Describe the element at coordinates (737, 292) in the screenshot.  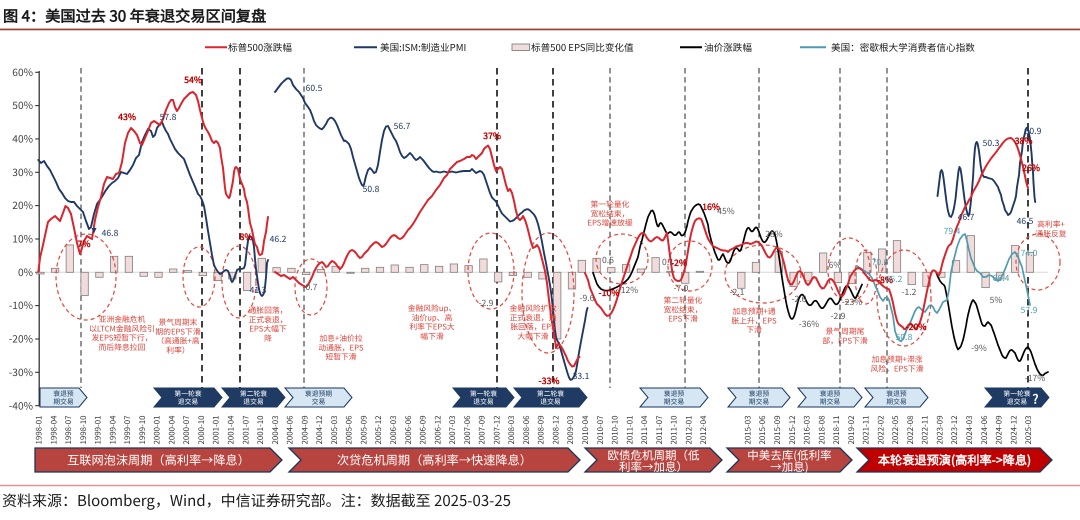
I see `svg-text: -2.1` at that location.